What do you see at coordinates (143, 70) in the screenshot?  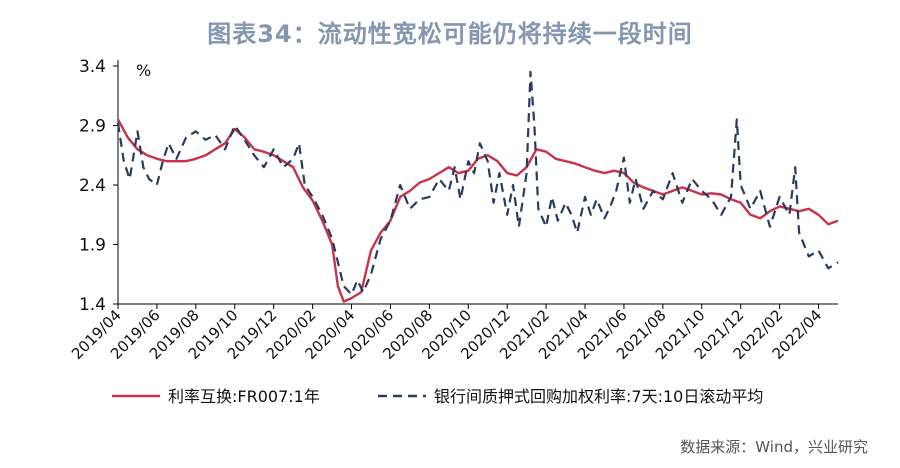 I see `y-axis-unit: %` at bounding box center [143, 70].